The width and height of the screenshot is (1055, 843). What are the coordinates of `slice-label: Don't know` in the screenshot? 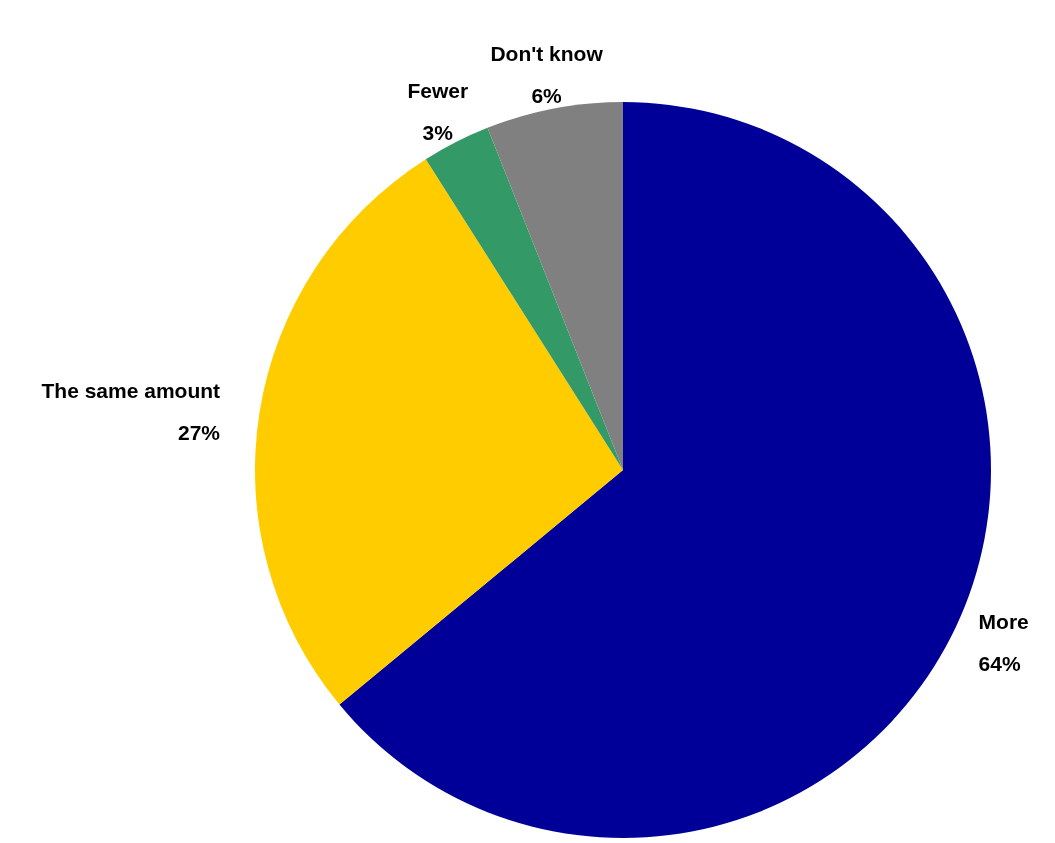 It's located at (547, 54).